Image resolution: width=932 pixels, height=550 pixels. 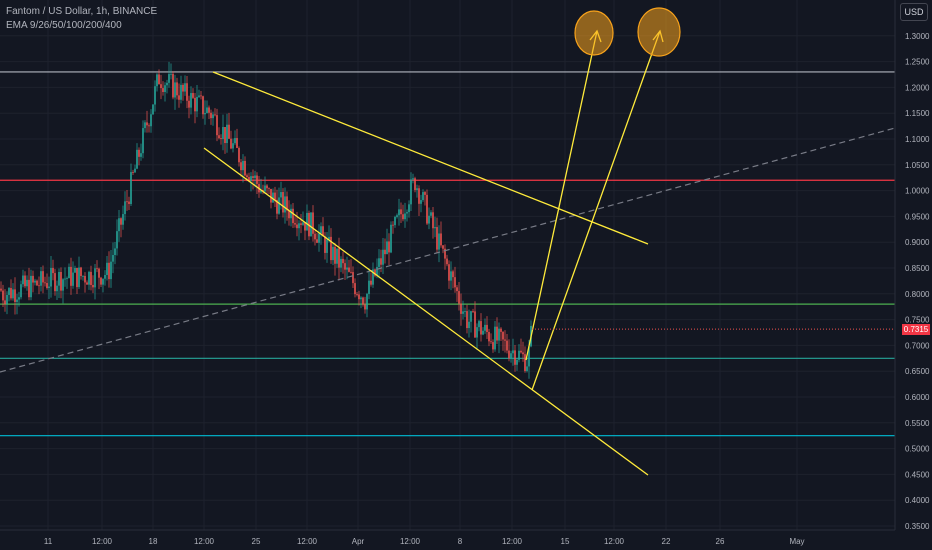 I want to click on x-tick-label: 25, so click(x=256, y=541).